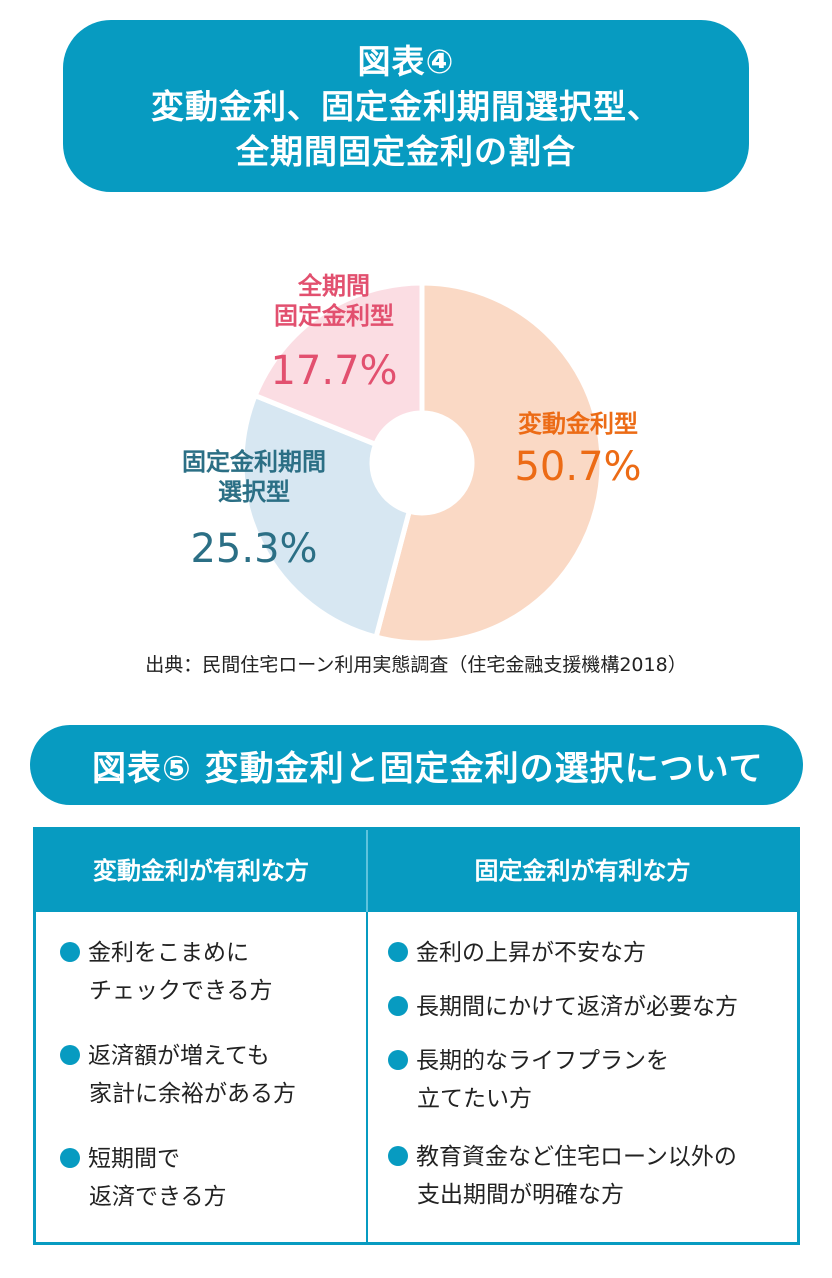 The image size is (832, 1278). I want to click on slice-label: 選択型, so click(254, 492).